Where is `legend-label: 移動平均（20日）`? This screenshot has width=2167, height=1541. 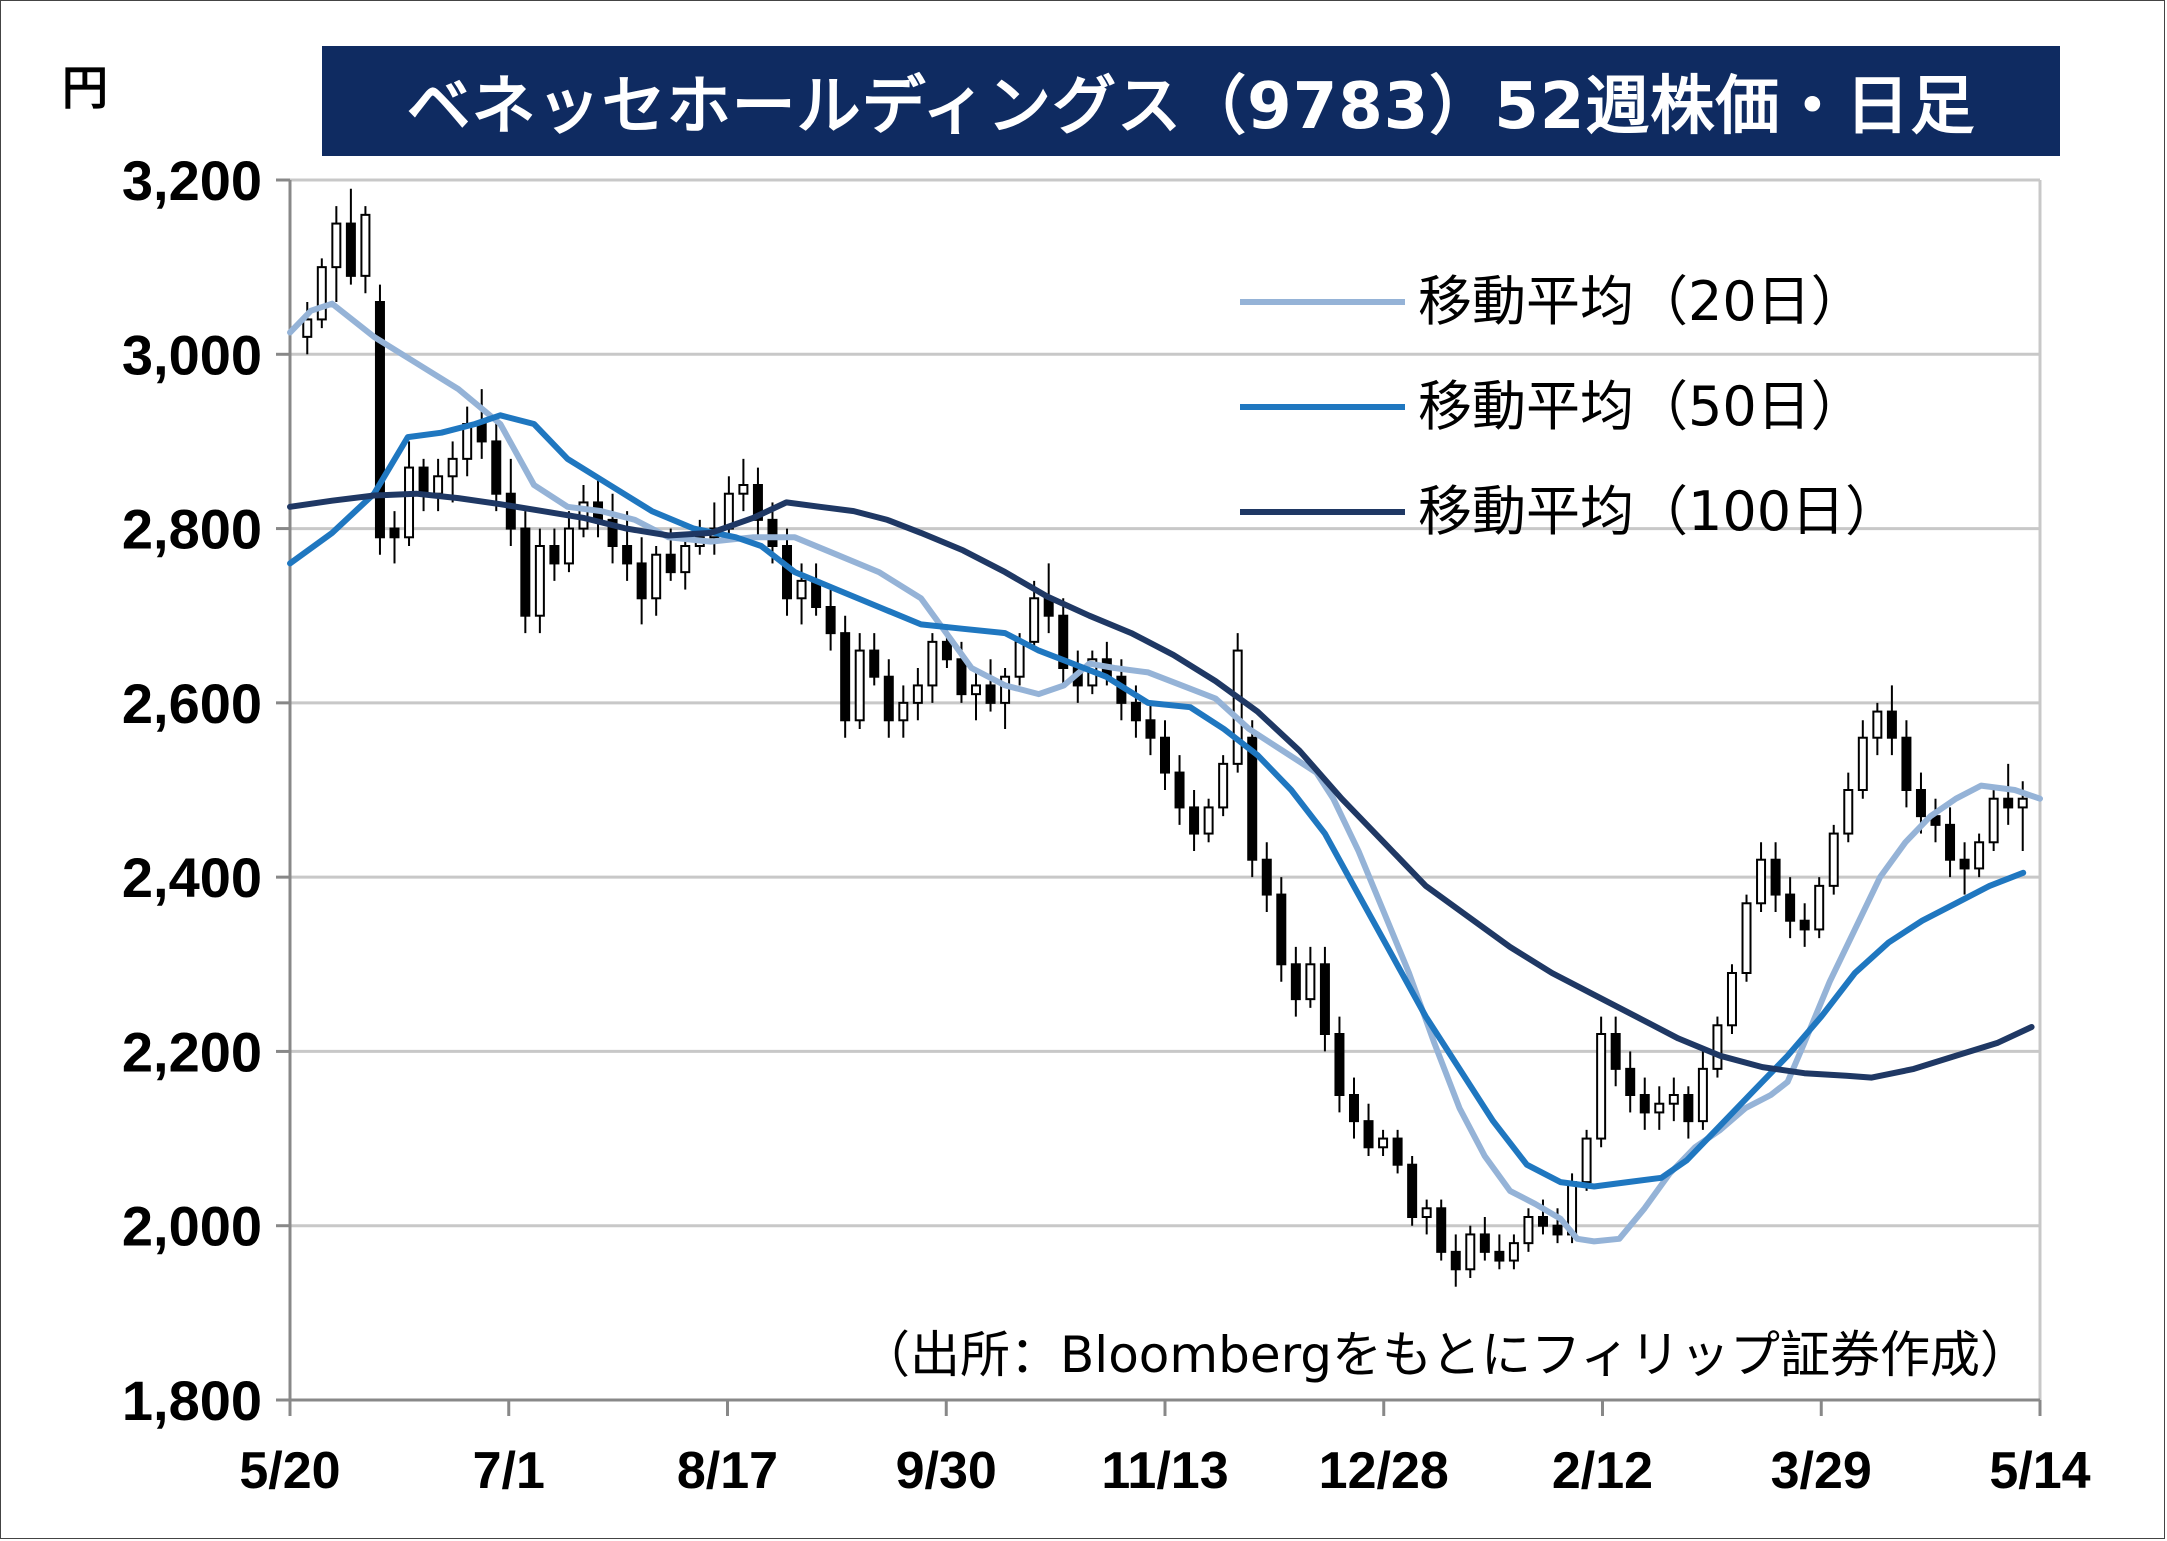 legend-label: 移動平均（20日） is located at coordinates (1641, 301).